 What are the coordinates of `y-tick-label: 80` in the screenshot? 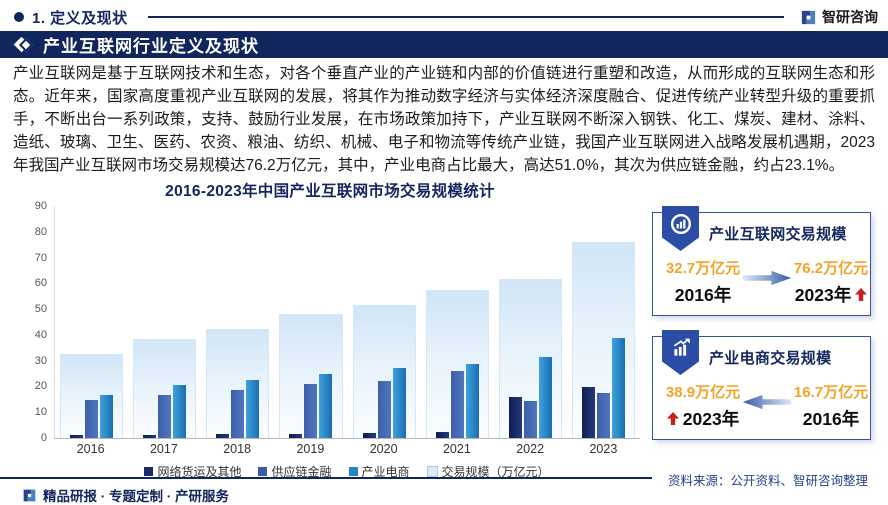 It's located at (40, 231).